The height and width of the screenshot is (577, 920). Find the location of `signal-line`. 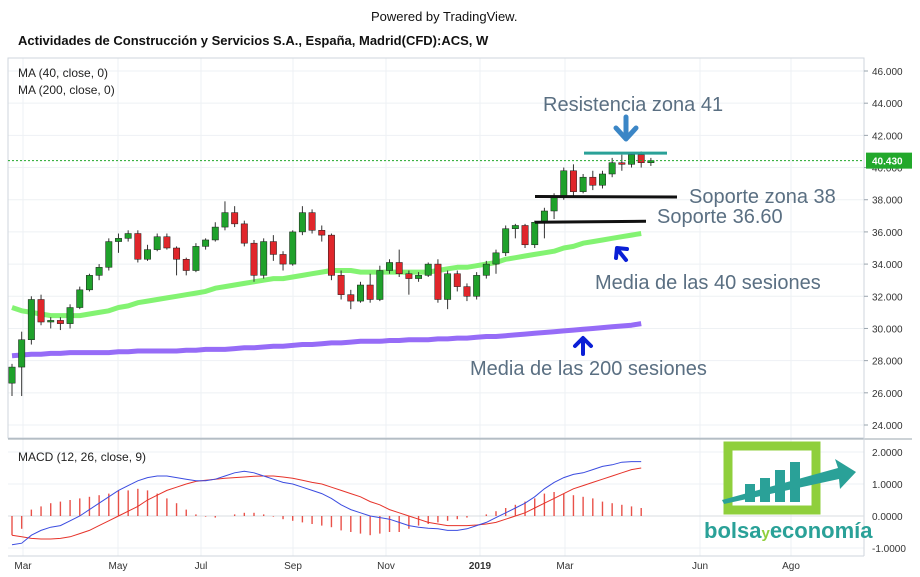

signal-line is located at coordinates (326, 503).